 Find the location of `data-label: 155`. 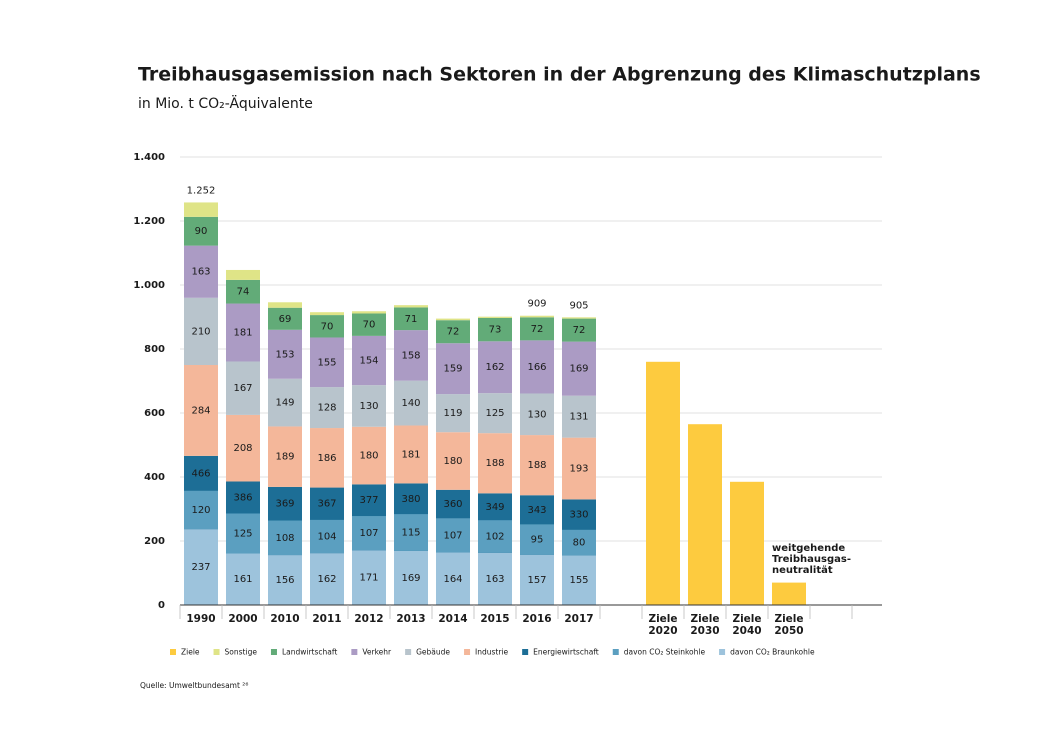

data-label: 155 is located at coordinates (326, 362).